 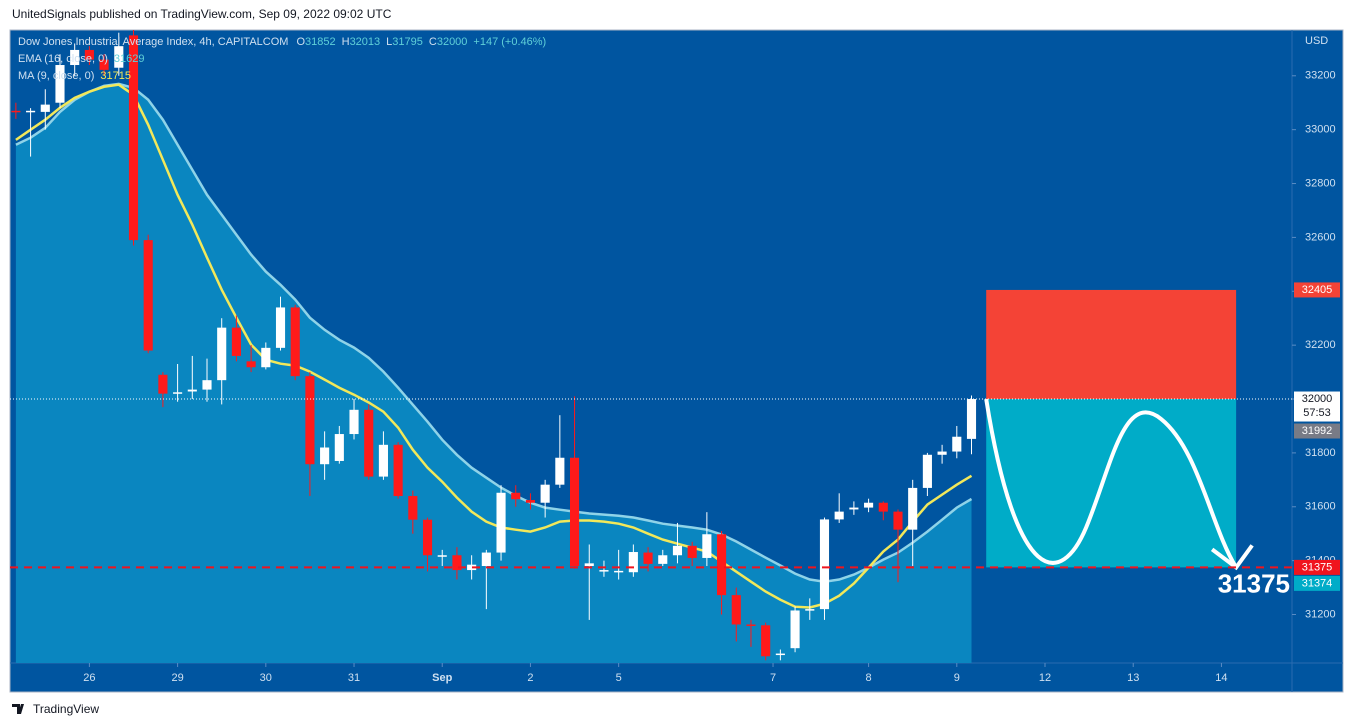 What do you see at coordinates (619, 678) in the screenshot?
I see `x-tick-label: 5` at bounding box center [619, 678].